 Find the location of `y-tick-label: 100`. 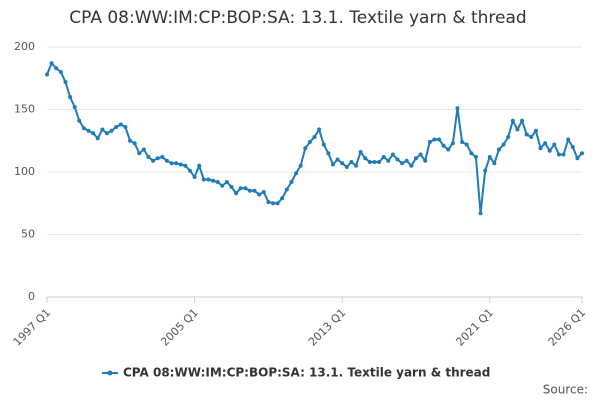

y-tick-label: 100 is located at coordinates (24, 171).